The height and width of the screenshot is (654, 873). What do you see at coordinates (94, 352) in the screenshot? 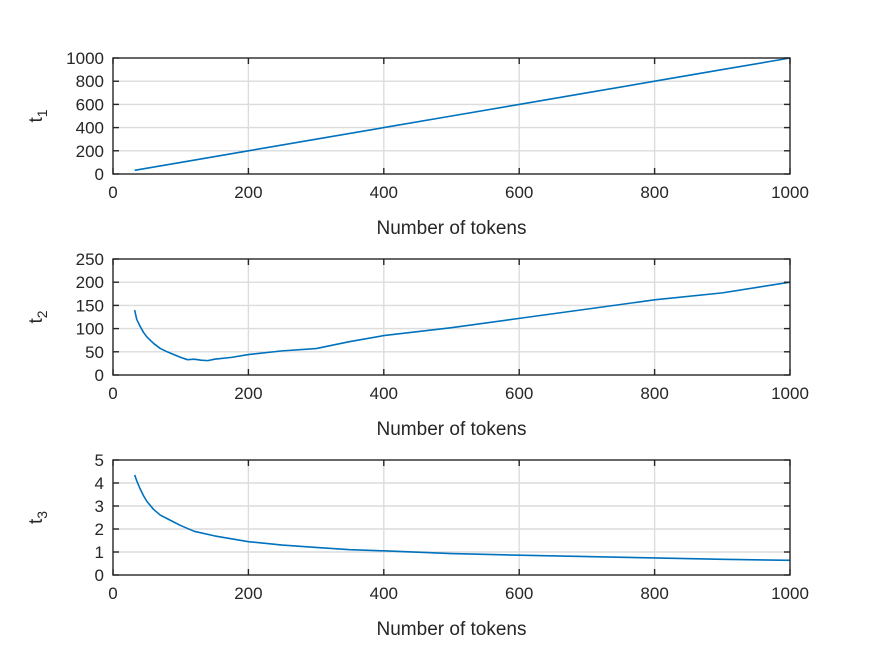
I see `y-tick-label: 50` at bounding box center [94, 352].